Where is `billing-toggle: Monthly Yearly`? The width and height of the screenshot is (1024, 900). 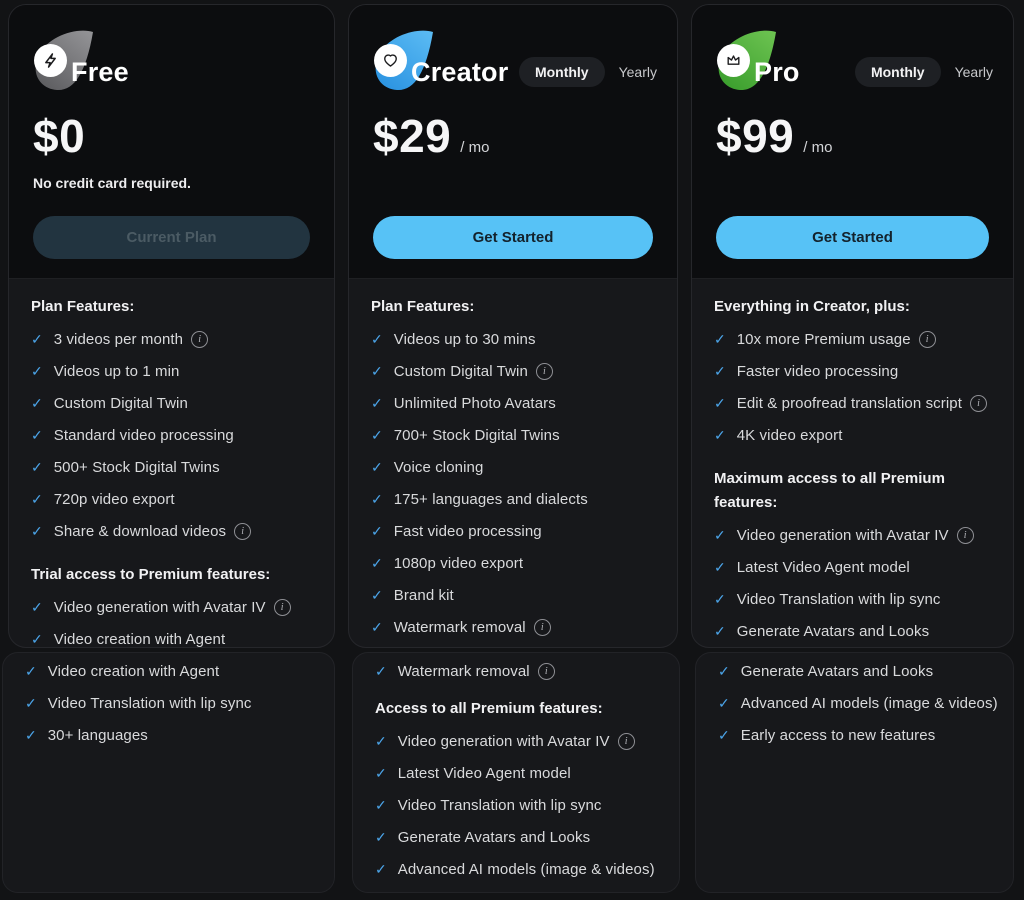
billing-toggle: Monthly Yearly is located at coordinates (587, 72).